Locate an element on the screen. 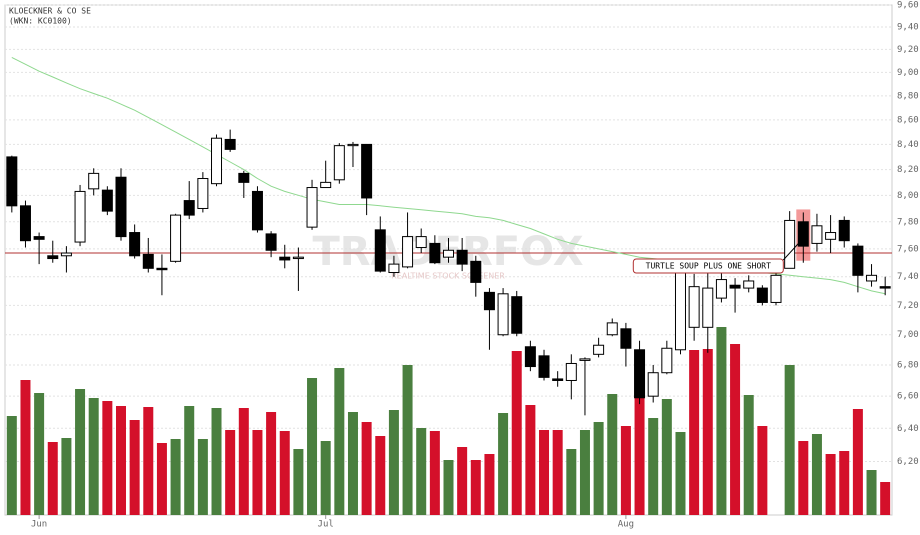  y-tick-label: 8,00 is located at coordinates (908, 196).